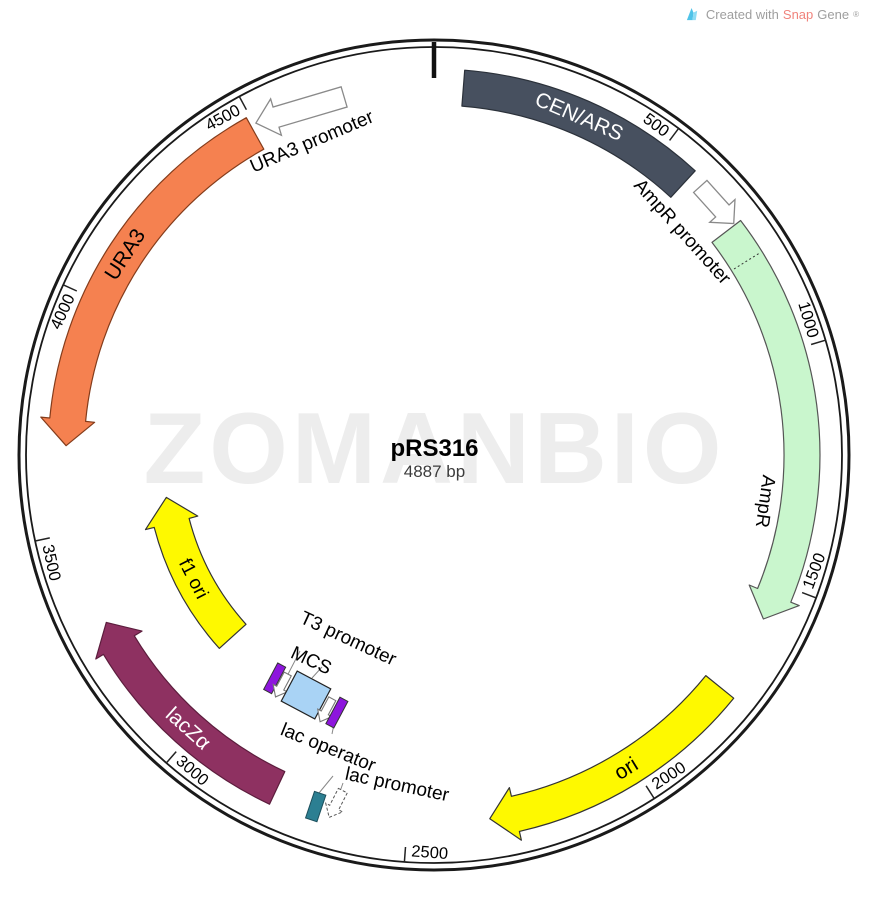 The image size is (869, 906). I want to click on attribution-brand-snap: Snap, so click(798, 14).